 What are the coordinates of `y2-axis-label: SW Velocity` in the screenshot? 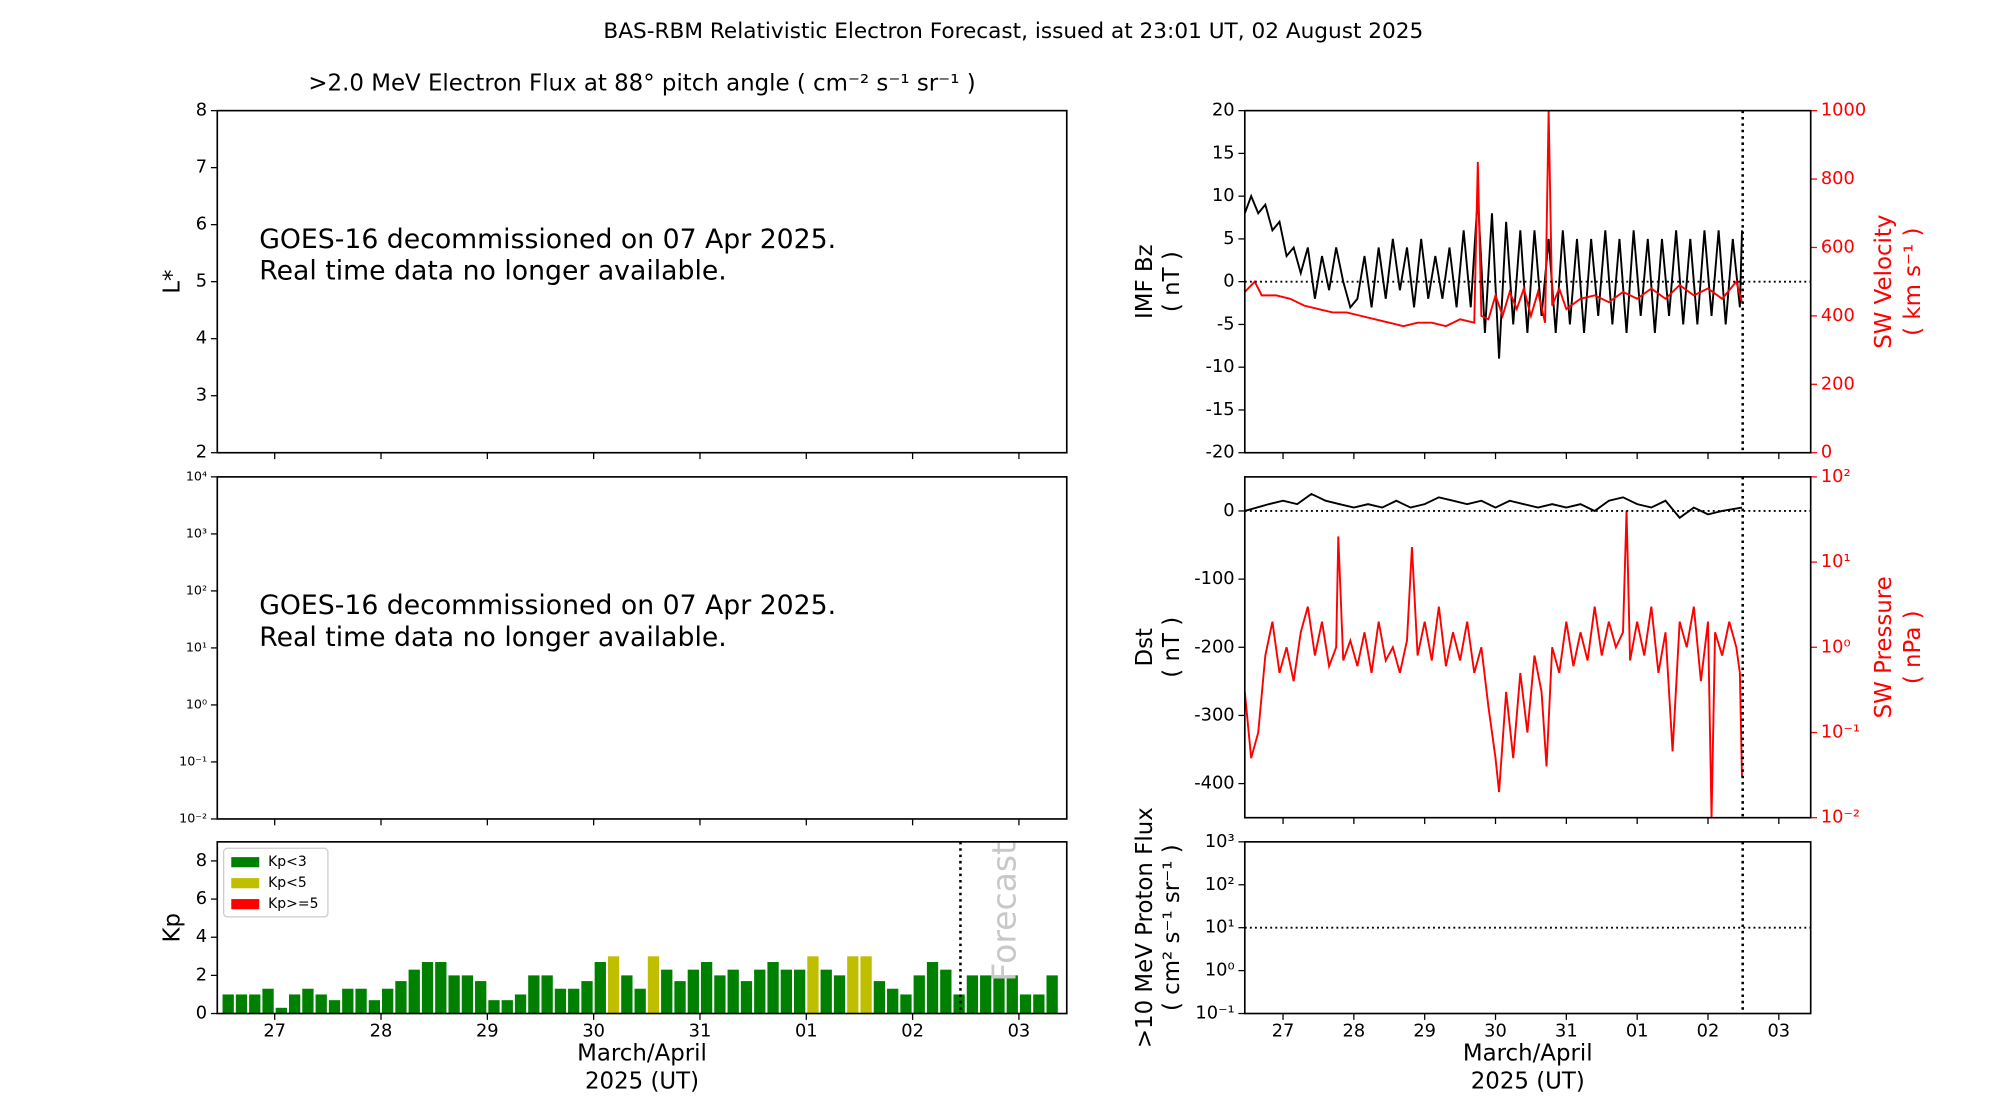 It's located at (1884, 282).